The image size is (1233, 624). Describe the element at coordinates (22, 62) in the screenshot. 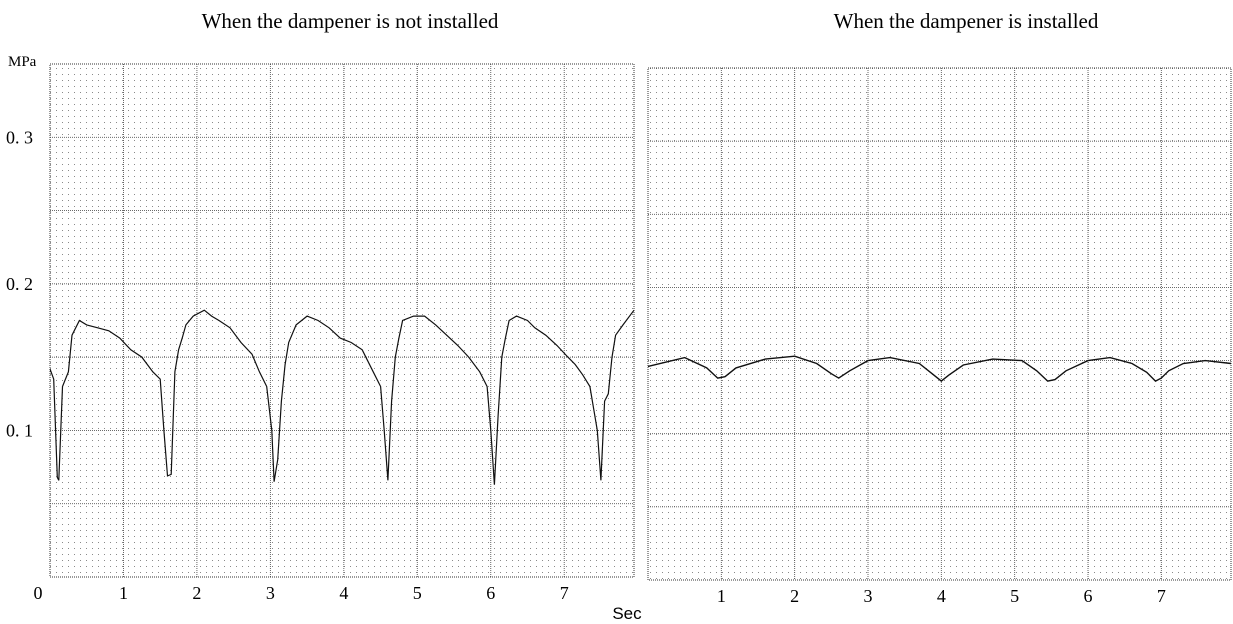

I see `y-axis-unit-label: MPa` at that location.